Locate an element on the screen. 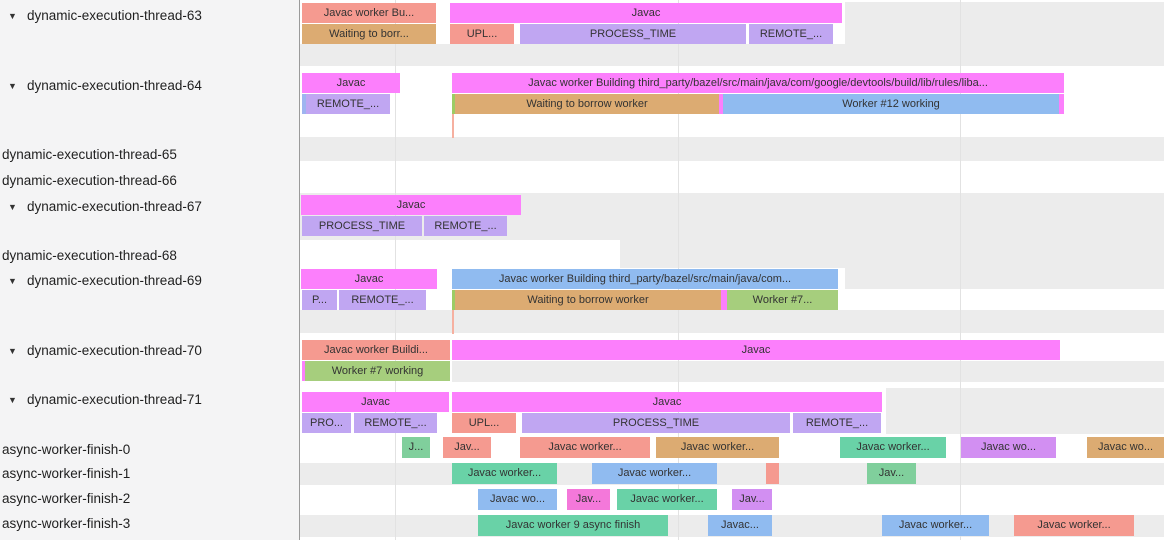  track-name-label: dynamic-execution-thread-64 is located at coordinates (114, 85).